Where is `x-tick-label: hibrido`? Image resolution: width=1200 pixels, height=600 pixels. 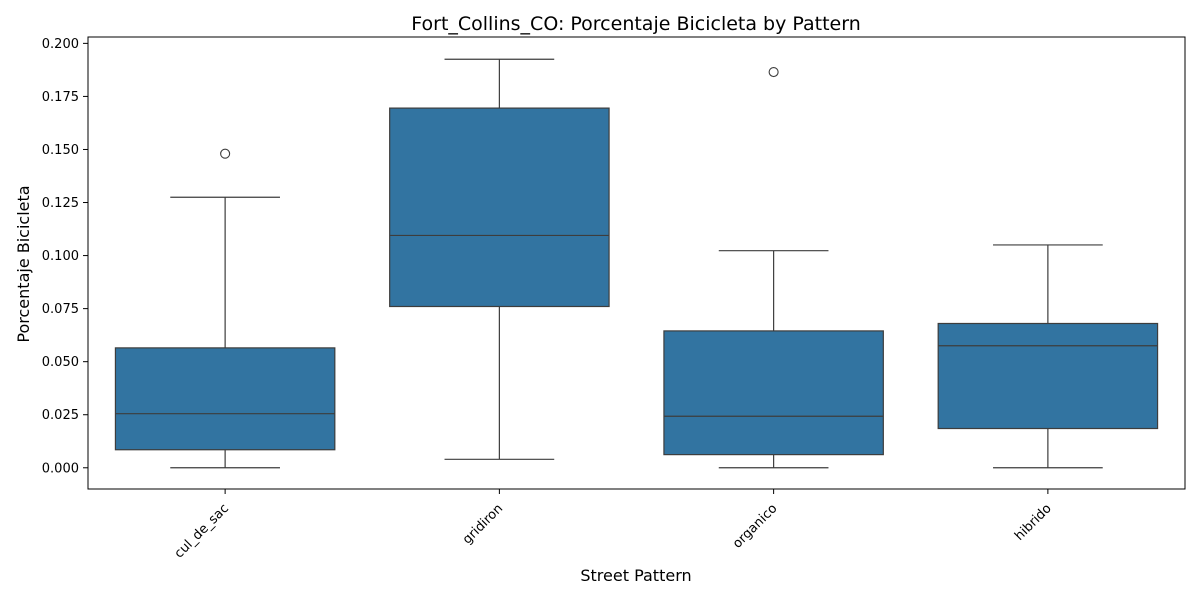
x-tick-label: hibrido is located at coordinates (1033, 522).